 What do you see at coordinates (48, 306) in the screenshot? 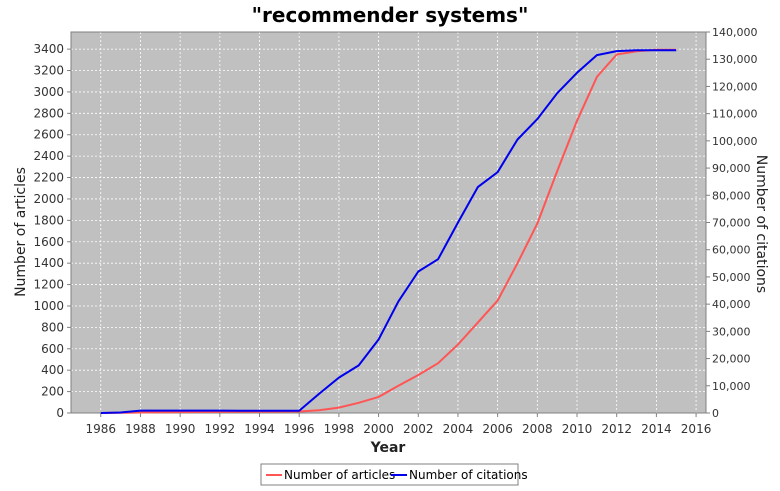
I see `y-tick-label: 1000` at bounding box center [48, 306].